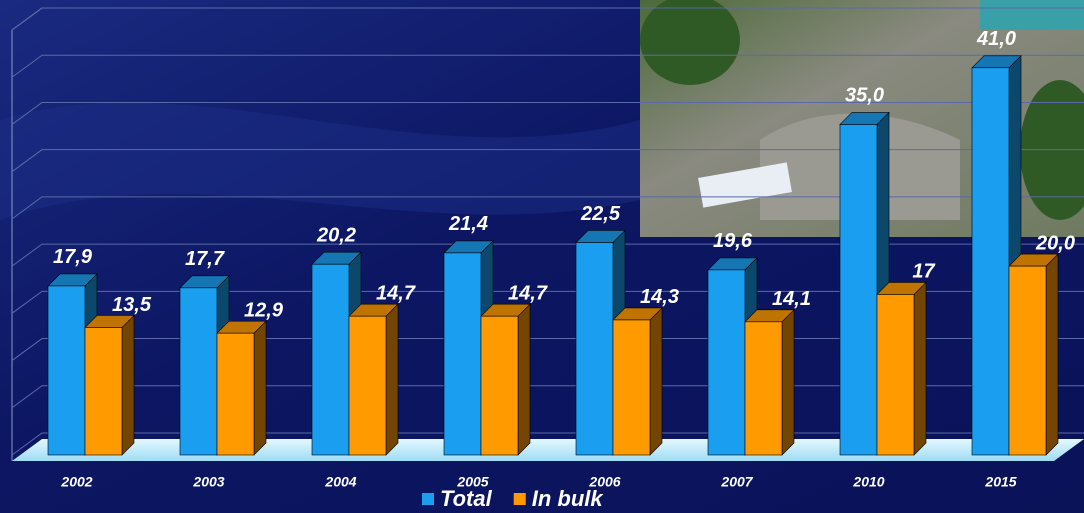  What do you see at coordinates (466, 498) in the screenshot?
I see `legend-label: Total` at bounding box center [466, 498].